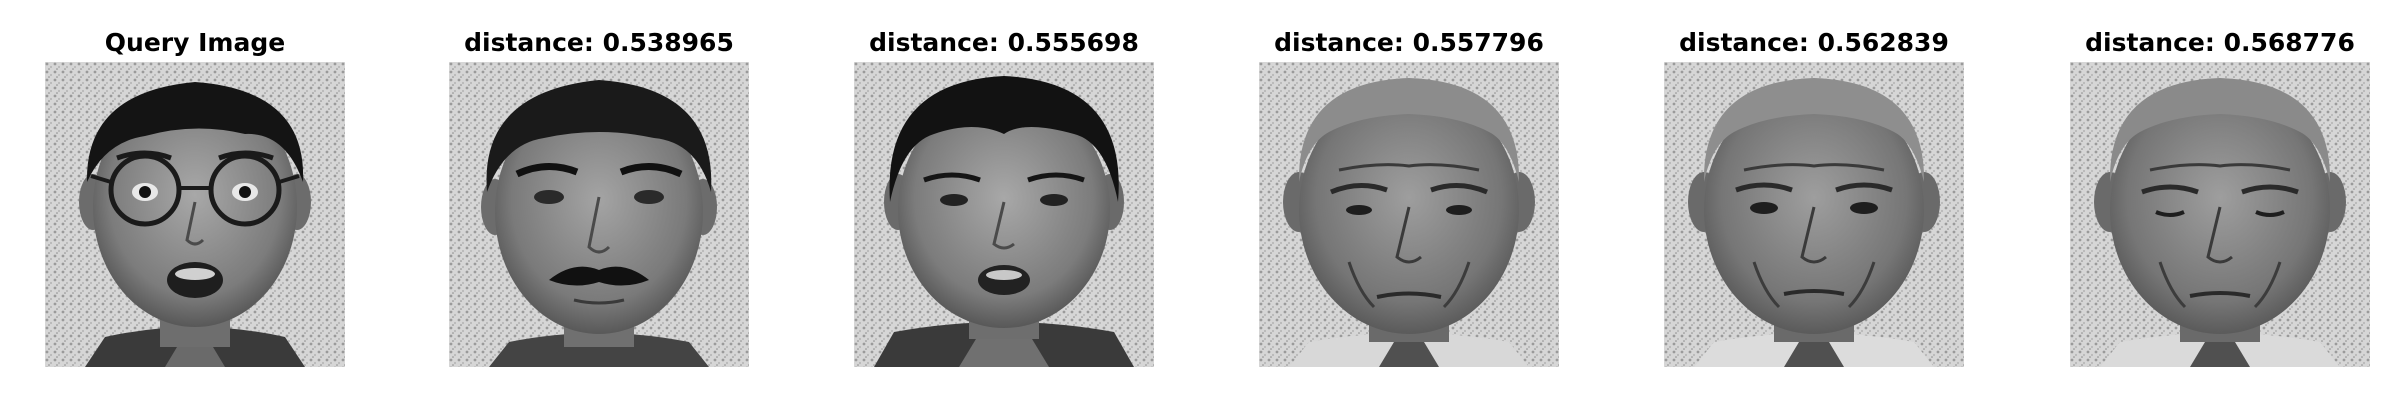  I want to click on result-panel: distance: 0.568776, so click(2220, 200).